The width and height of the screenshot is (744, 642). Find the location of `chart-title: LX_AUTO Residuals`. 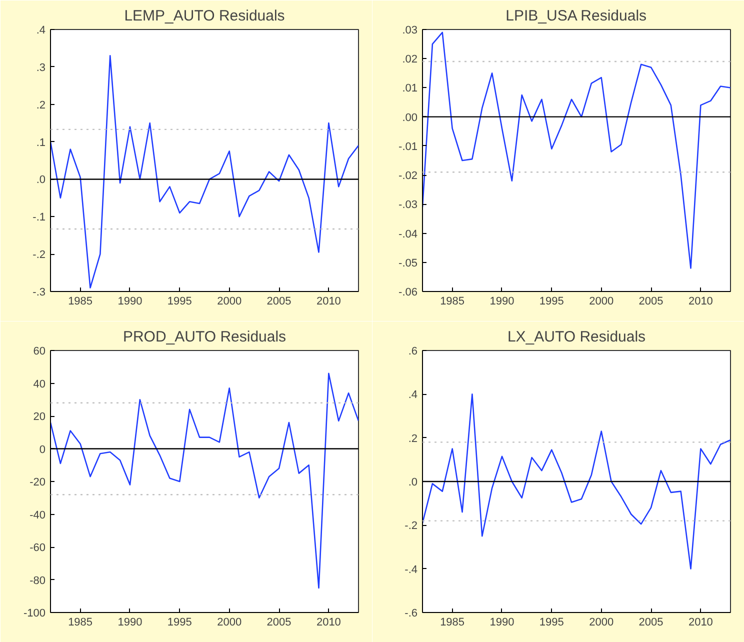

chart-title: LX_AUTO Residuals is located at coordinates (576, 337).